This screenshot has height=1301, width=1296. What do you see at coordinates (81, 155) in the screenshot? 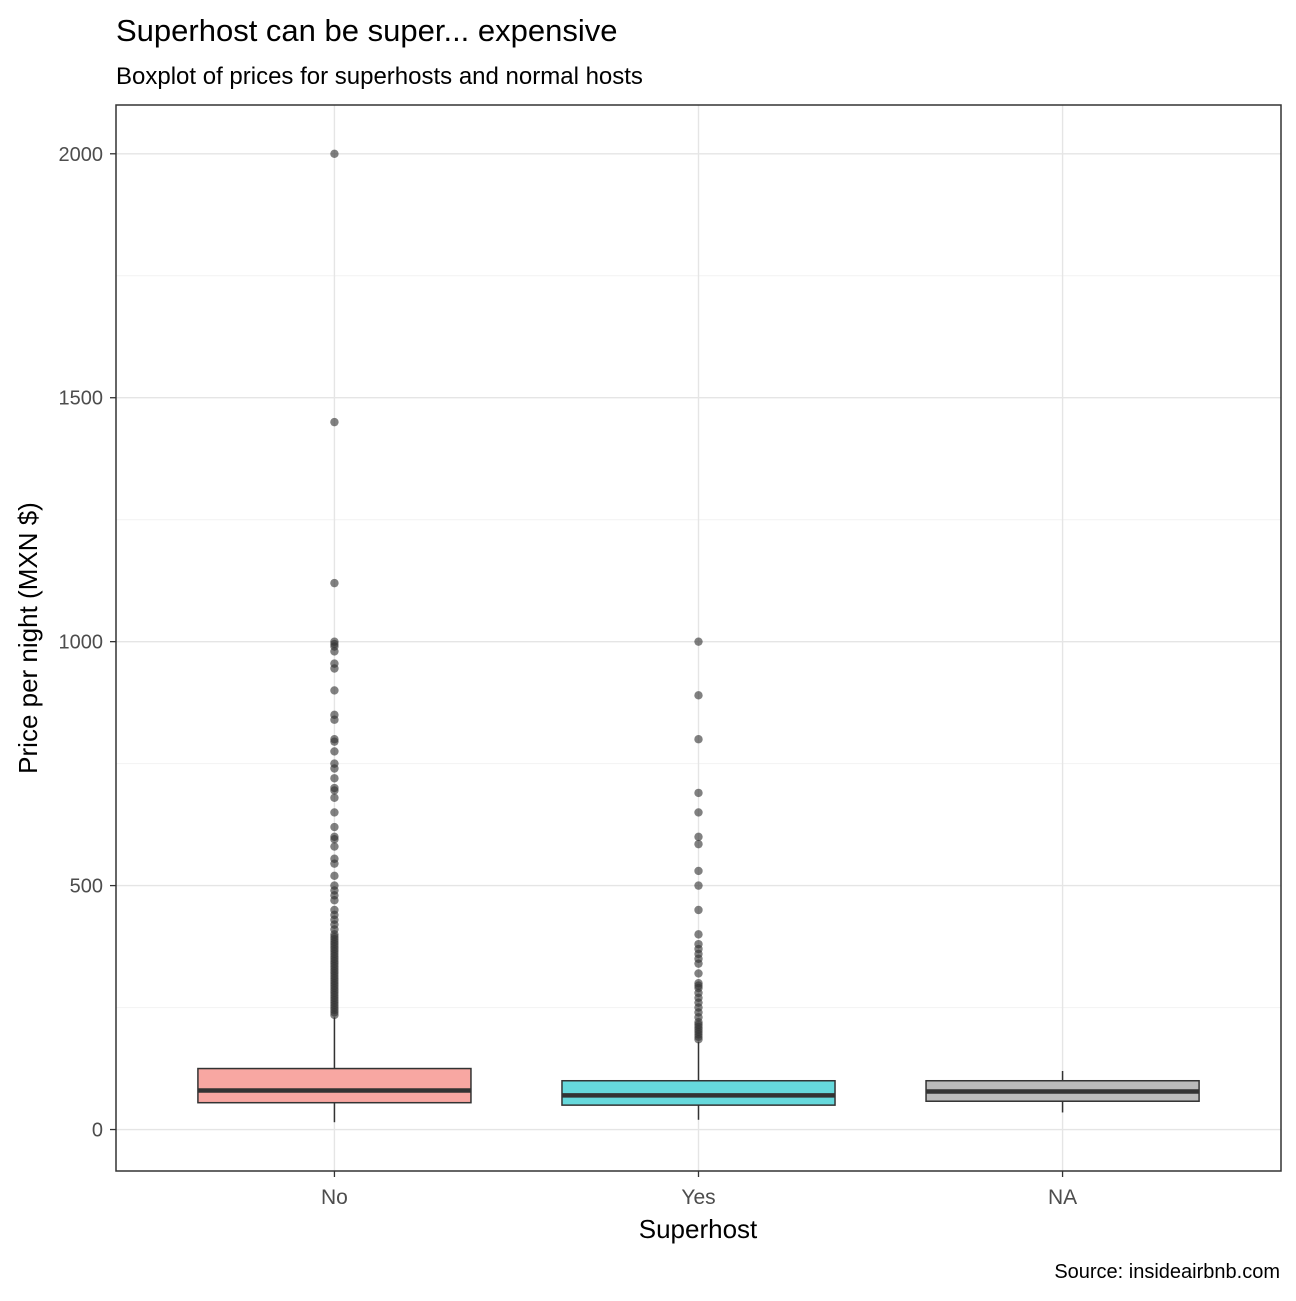
I see `y-tick-label: 2000` at bounding box center [81, 155].